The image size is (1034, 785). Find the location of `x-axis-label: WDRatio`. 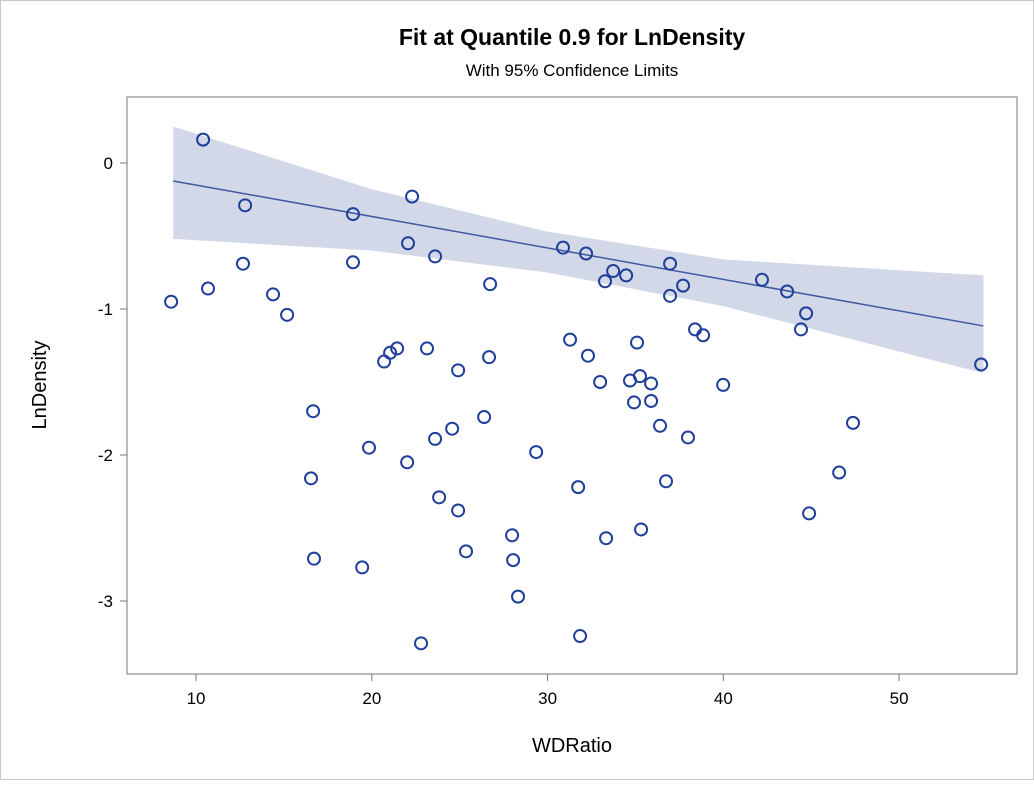

x-axis-label: WDRatio is located at coordinates (572, 746).